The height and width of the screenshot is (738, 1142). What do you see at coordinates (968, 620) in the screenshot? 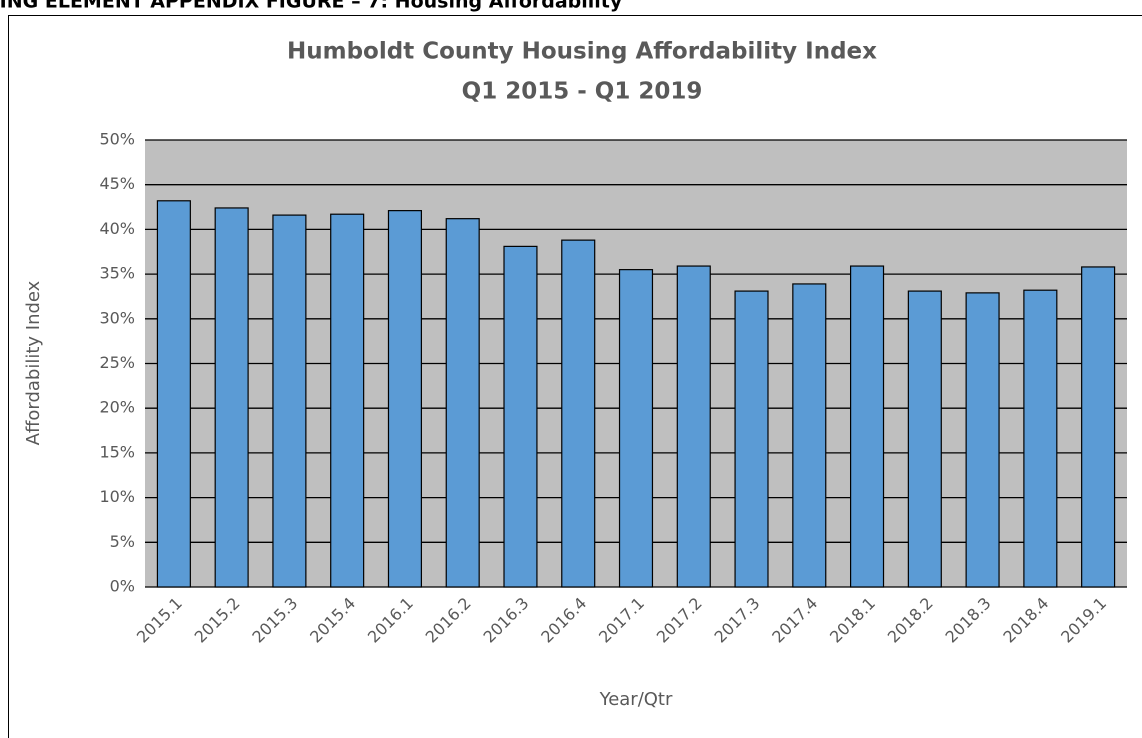
I see `x-tick-label: 2018.3` at bounding box center [968, 620].